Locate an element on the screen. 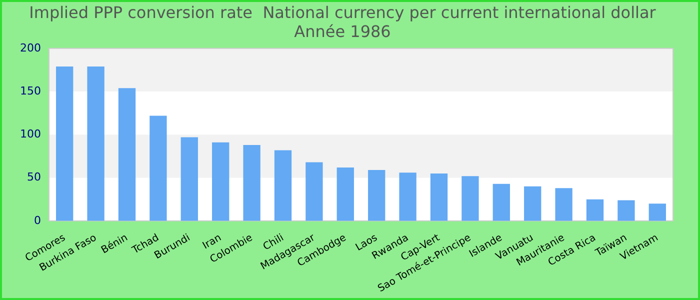 This screenshot has width=700, height=300. chart-subtitle: Année 1986 is located at coordinates (342, 31).